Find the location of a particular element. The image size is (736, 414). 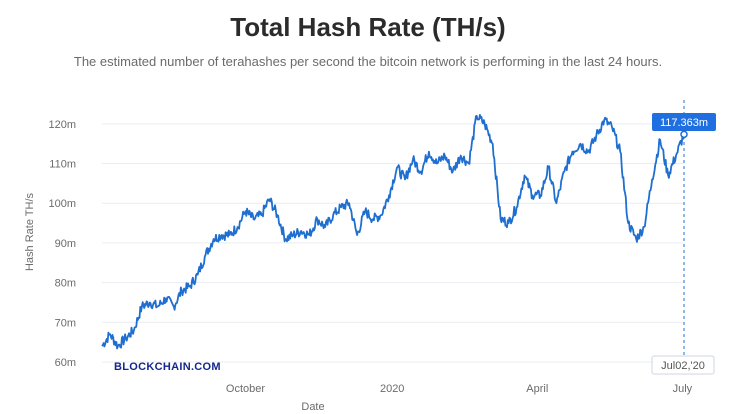

chart-title: Total Hash Rate (TH/s) is located at coordinates (368, 27).